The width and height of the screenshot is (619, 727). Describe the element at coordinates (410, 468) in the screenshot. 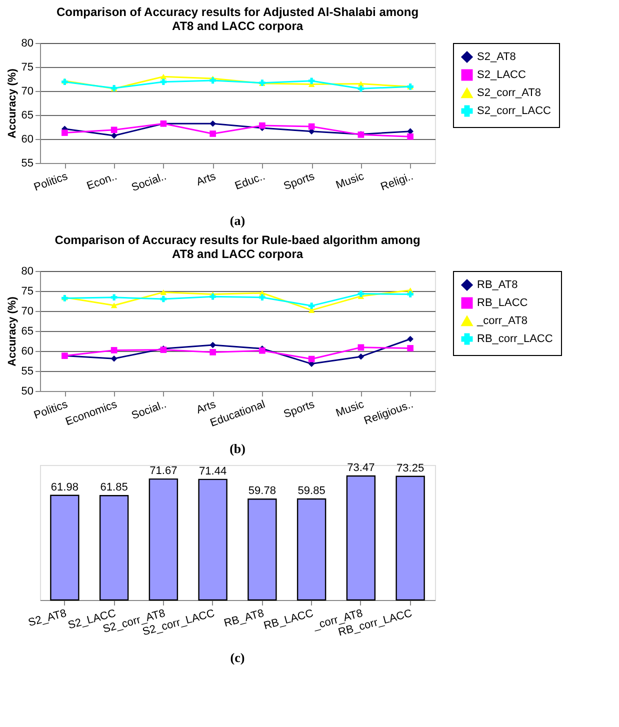

I see `data-label: 73.25` at that location.